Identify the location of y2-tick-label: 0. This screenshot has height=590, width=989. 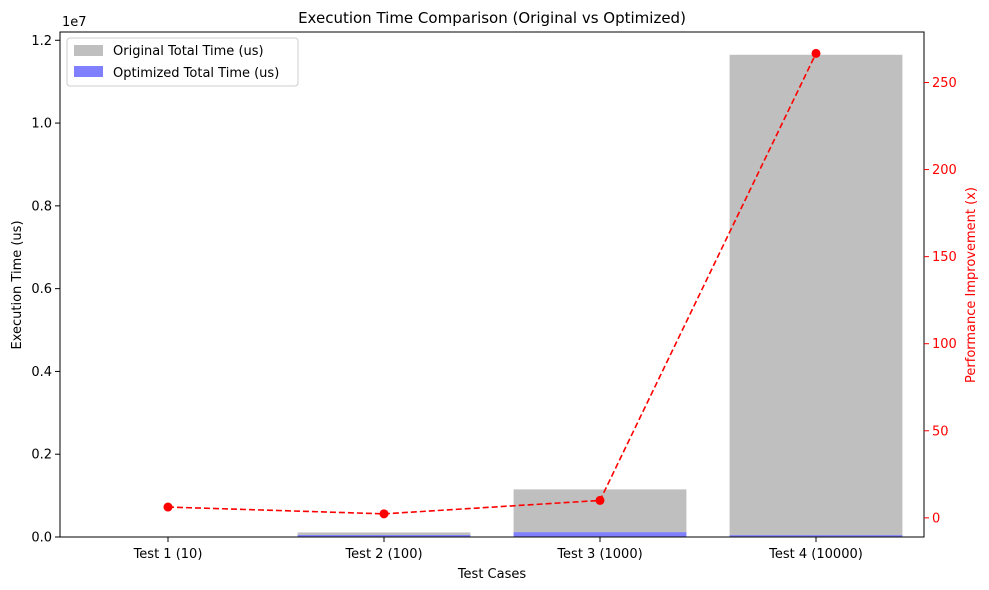
(936, 518).